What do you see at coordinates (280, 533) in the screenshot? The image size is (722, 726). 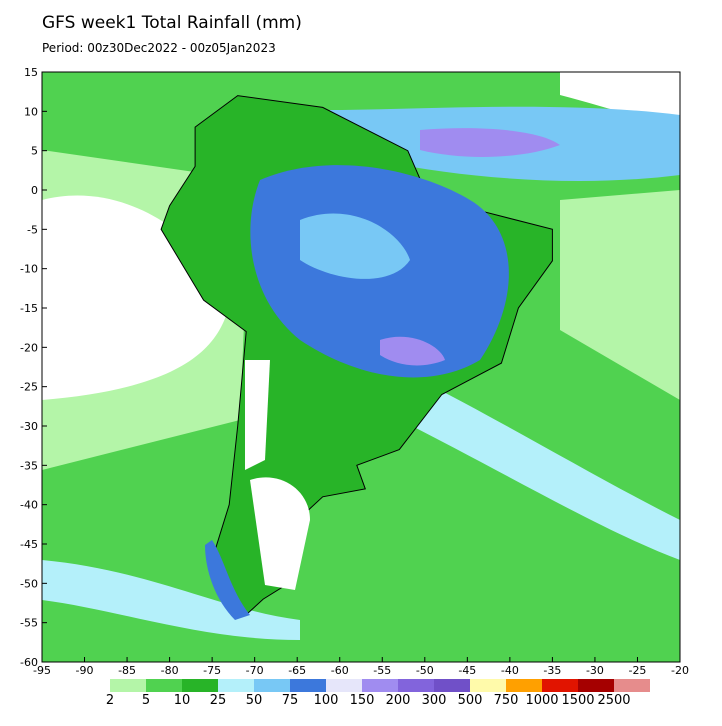 I see `patagonia-dry` at bounding box center [280, 533].